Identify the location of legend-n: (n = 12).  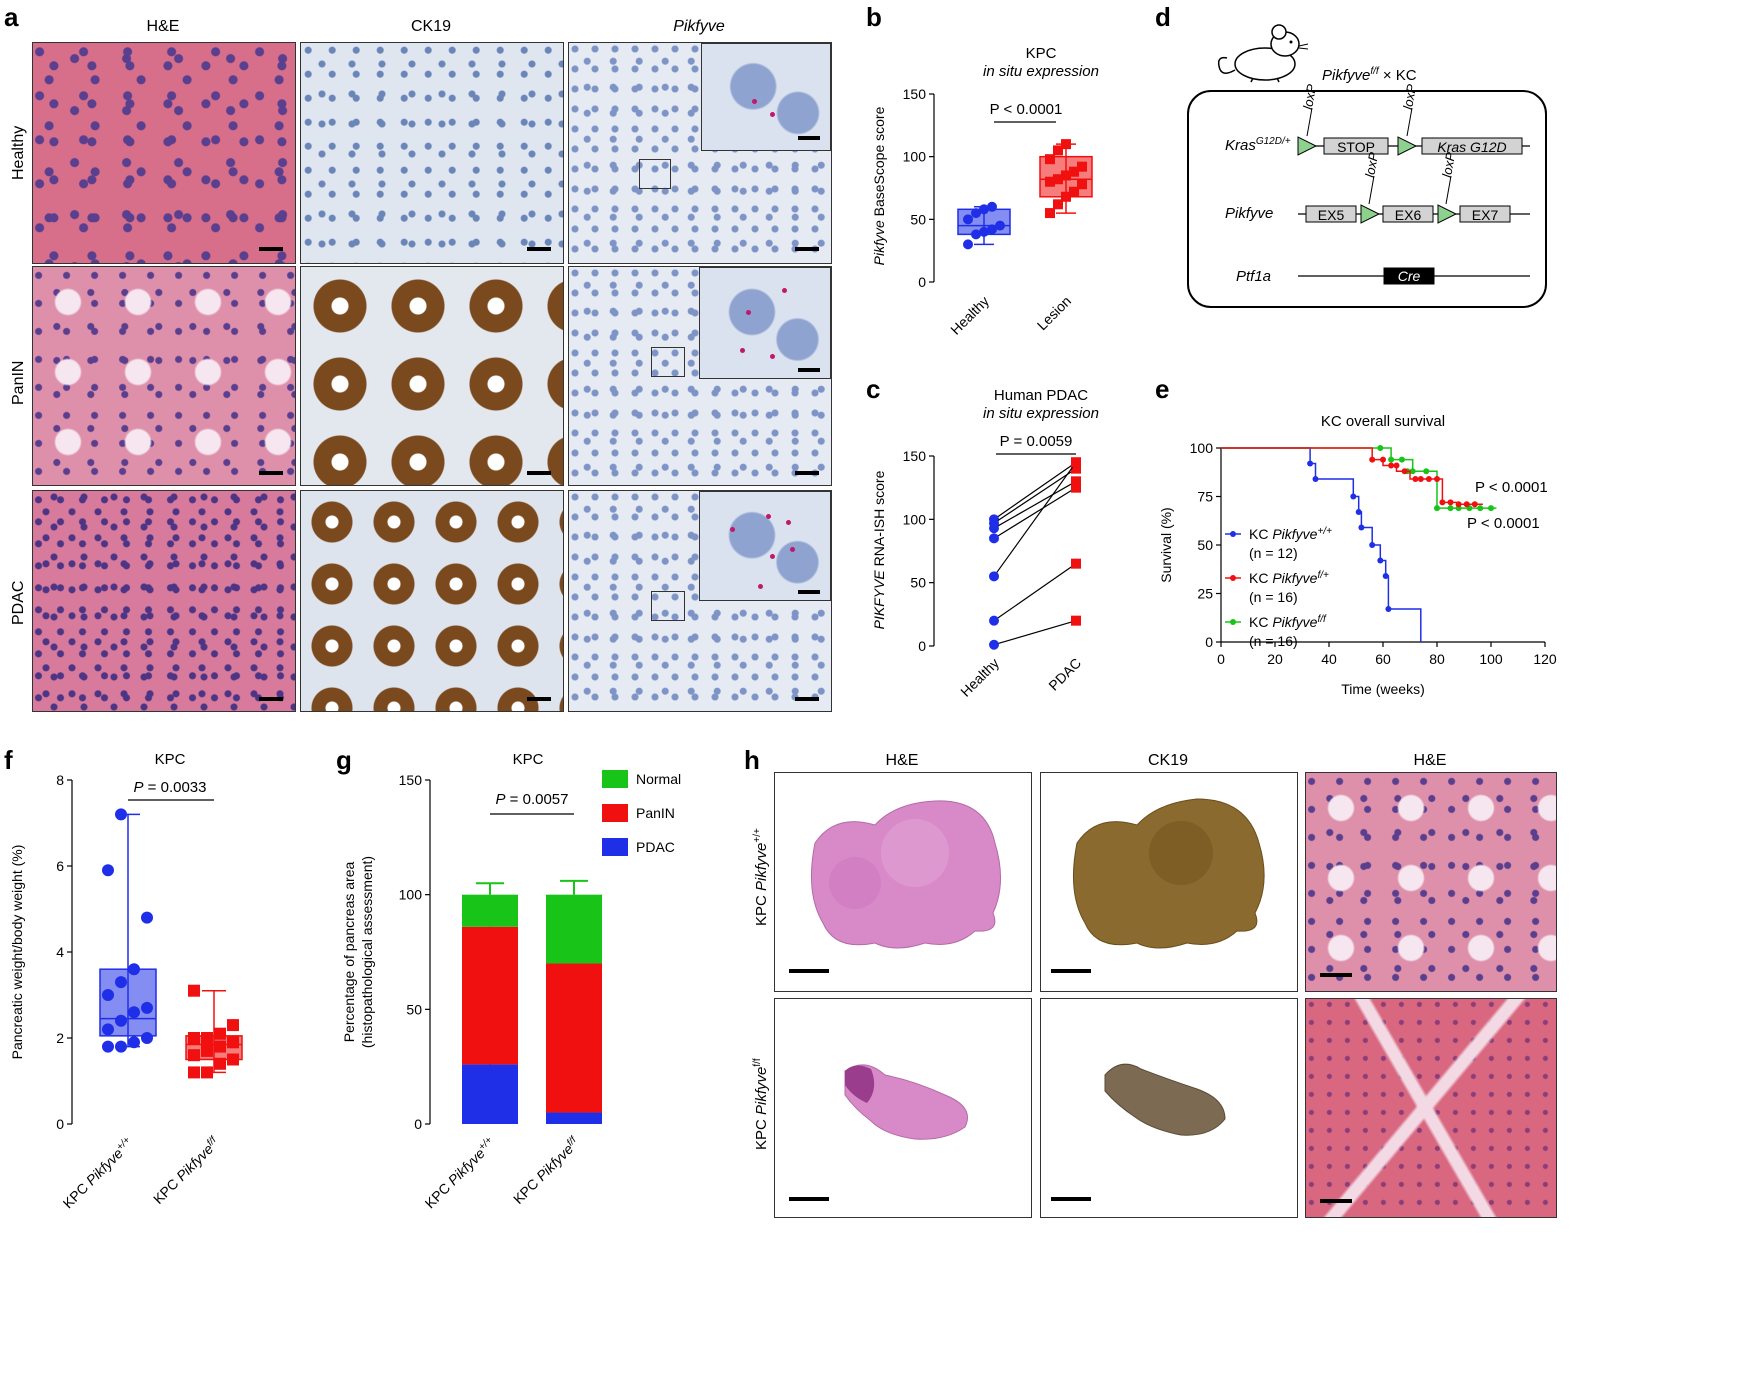
(1273, 553).